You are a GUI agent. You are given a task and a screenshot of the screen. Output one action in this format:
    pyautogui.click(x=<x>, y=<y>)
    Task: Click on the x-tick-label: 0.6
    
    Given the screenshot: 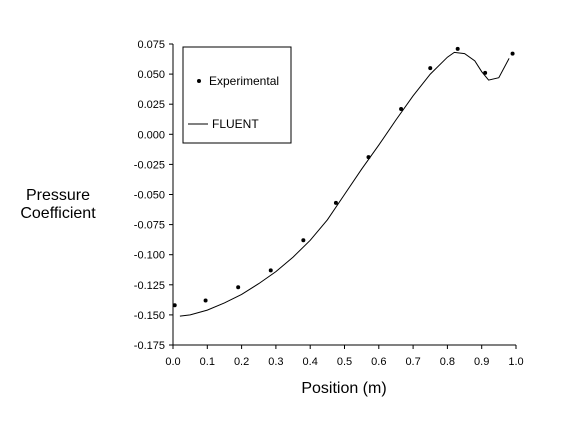 What is the action you would take?
    pyautogui.click(x=378, y=362)
    